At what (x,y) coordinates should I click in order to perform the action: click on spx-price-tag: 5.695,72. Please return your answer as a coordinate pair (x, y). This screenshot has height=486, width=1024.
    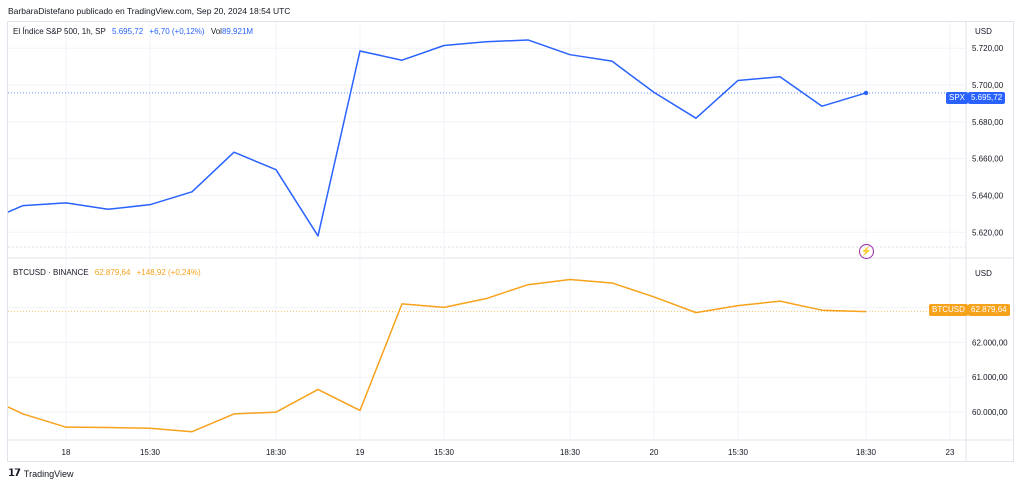
    Looking at the image, I should click on (987, 98).